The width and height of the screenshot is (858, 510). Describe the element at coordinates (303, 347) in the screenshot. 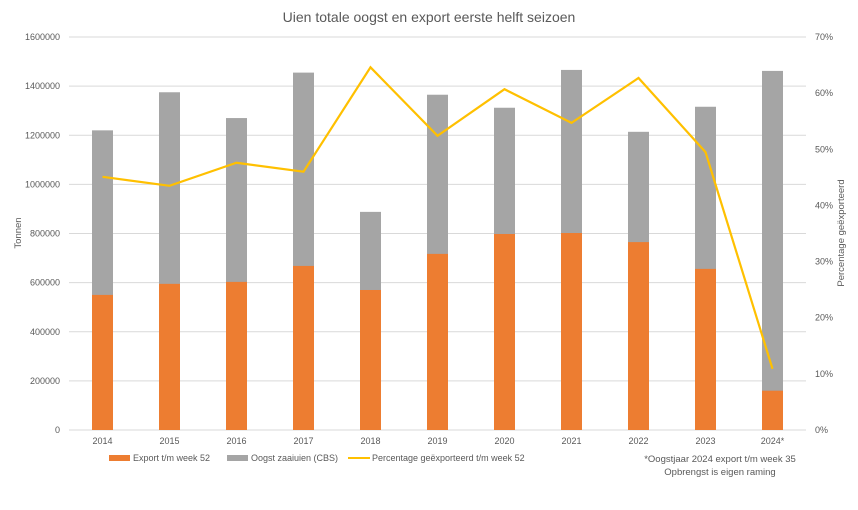

I see `bar-export-2017` at that location.